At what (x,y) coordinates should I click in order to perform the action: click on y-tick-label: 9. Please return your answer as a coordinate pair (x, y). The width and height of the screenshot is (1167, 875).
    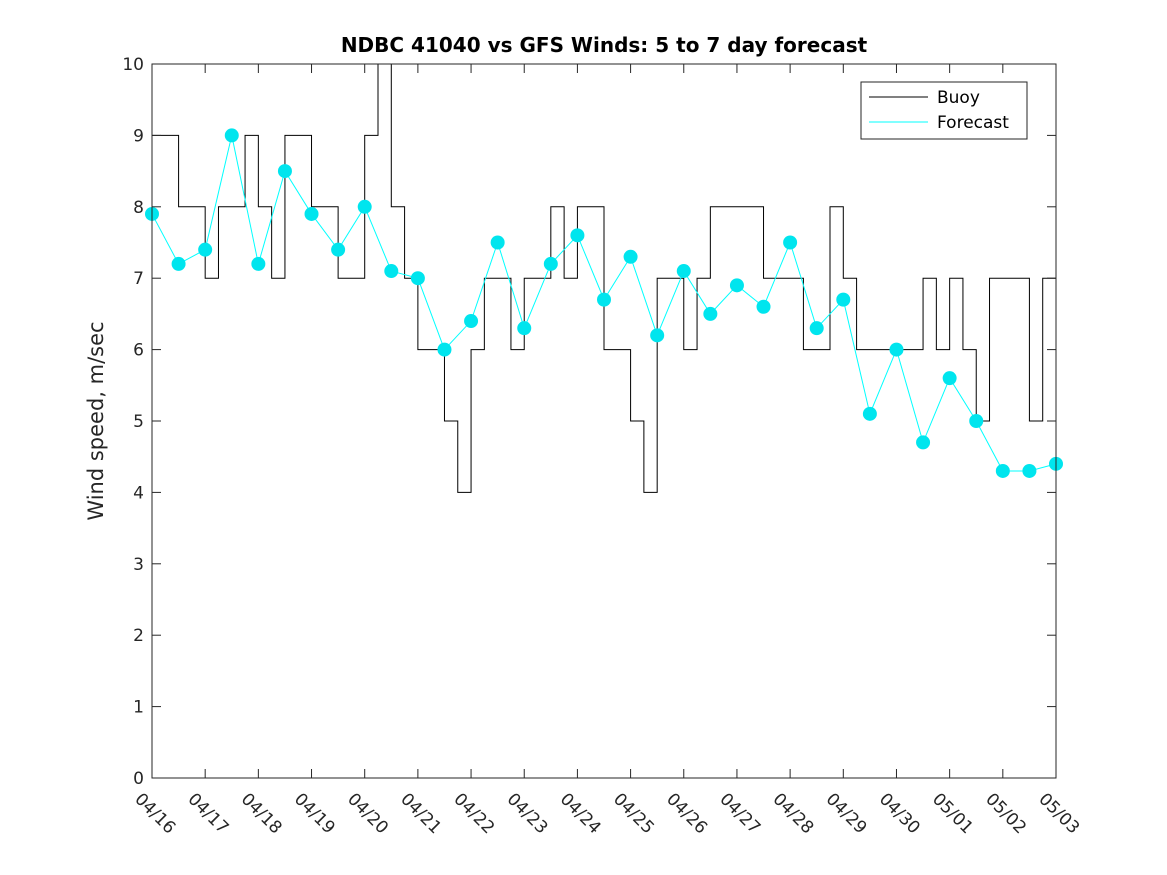
    Looking at the image, I should click on (138, 136).